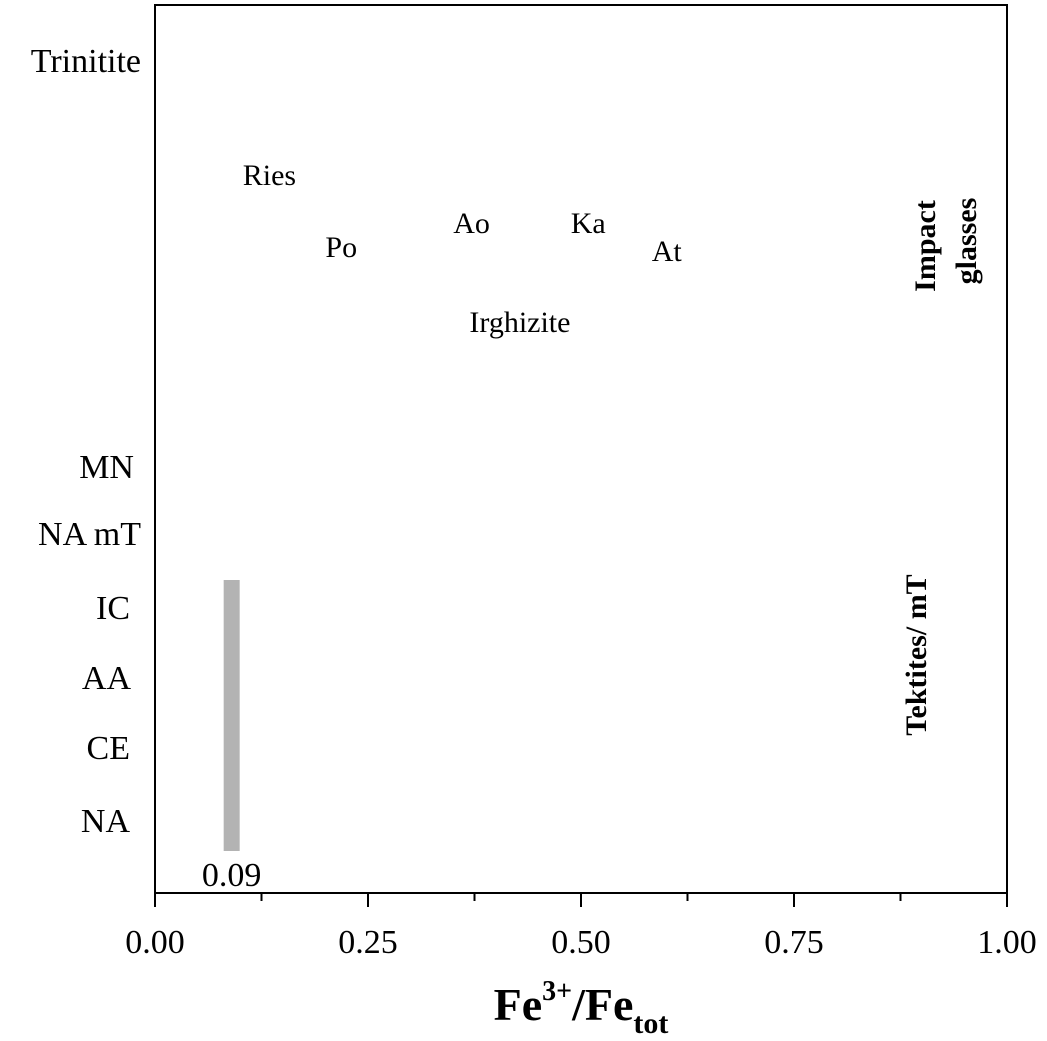 This screenshot has height=1041, width=1047. What do you see at coordinates (232, 875) in the screenshot?
I see `range-bar-label: 0.09` at bounding box center [232, 875].